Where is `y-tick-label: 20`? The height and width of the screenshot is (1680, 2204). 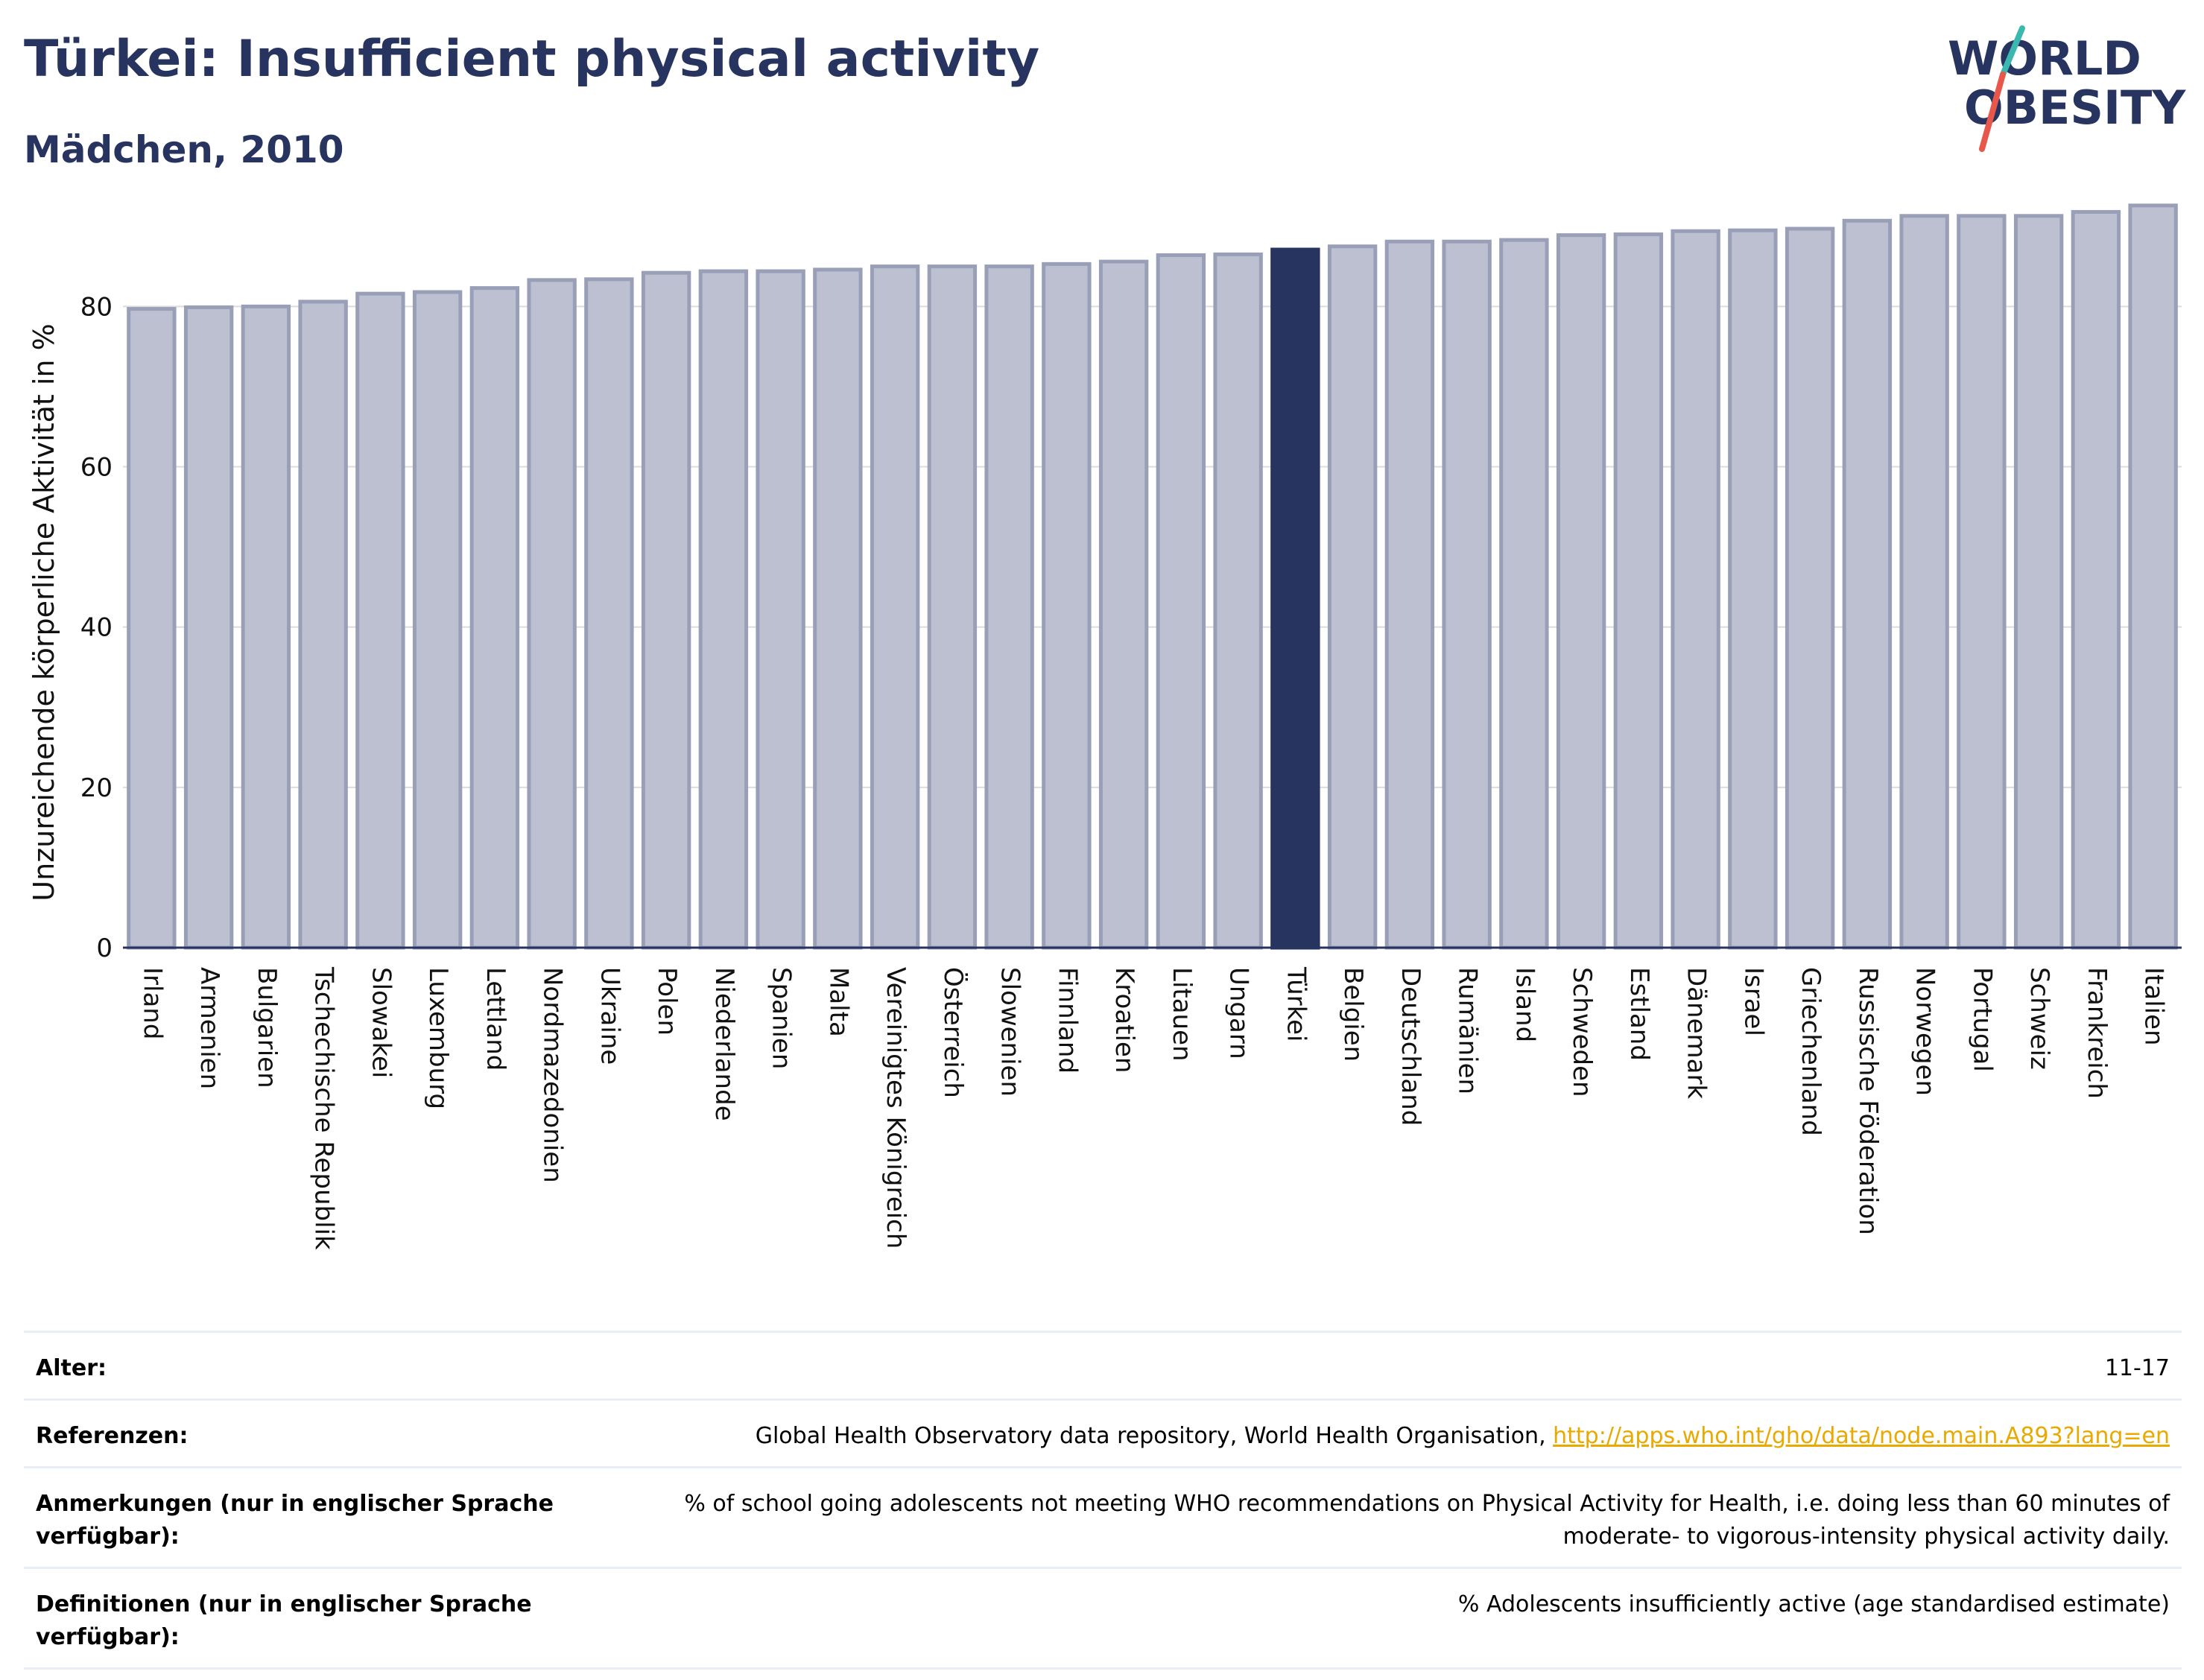
y-tick-label: 20 is located at coordinates (97, 788).